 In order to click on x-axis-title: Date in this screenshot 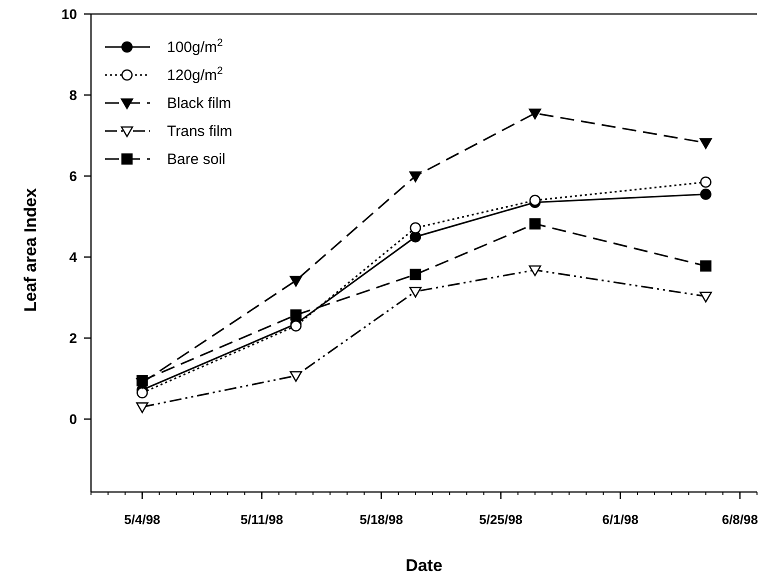, I will do `click(424, 565)`.